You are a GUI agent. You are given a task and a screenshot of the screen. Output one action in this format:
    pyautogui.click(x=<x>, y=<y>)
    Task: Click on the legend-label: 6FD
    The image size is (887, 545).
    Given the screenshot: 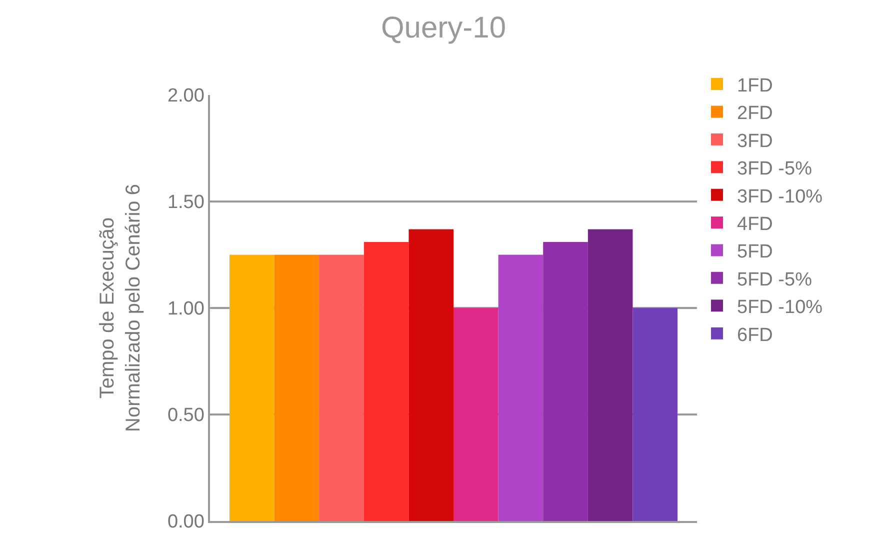 What is the action you would take?
    pyautogui.click(x=755, y=335)
    